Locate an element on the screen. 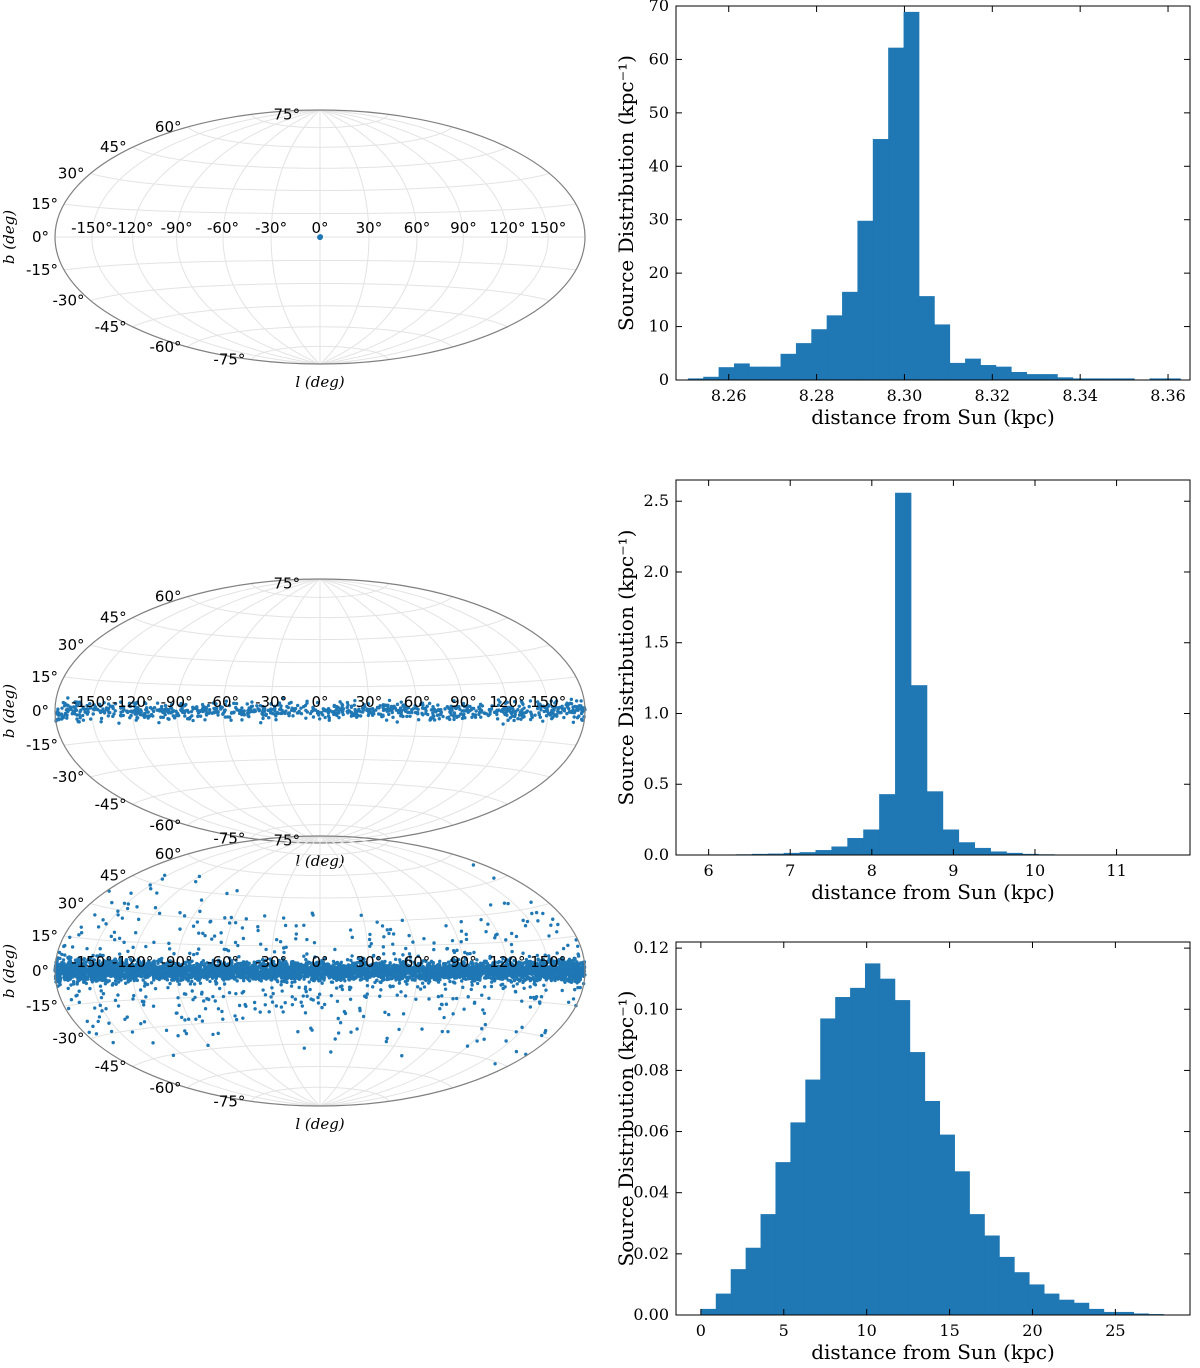  longitude-tick-label: -150° is located at coordinates (92, 702).